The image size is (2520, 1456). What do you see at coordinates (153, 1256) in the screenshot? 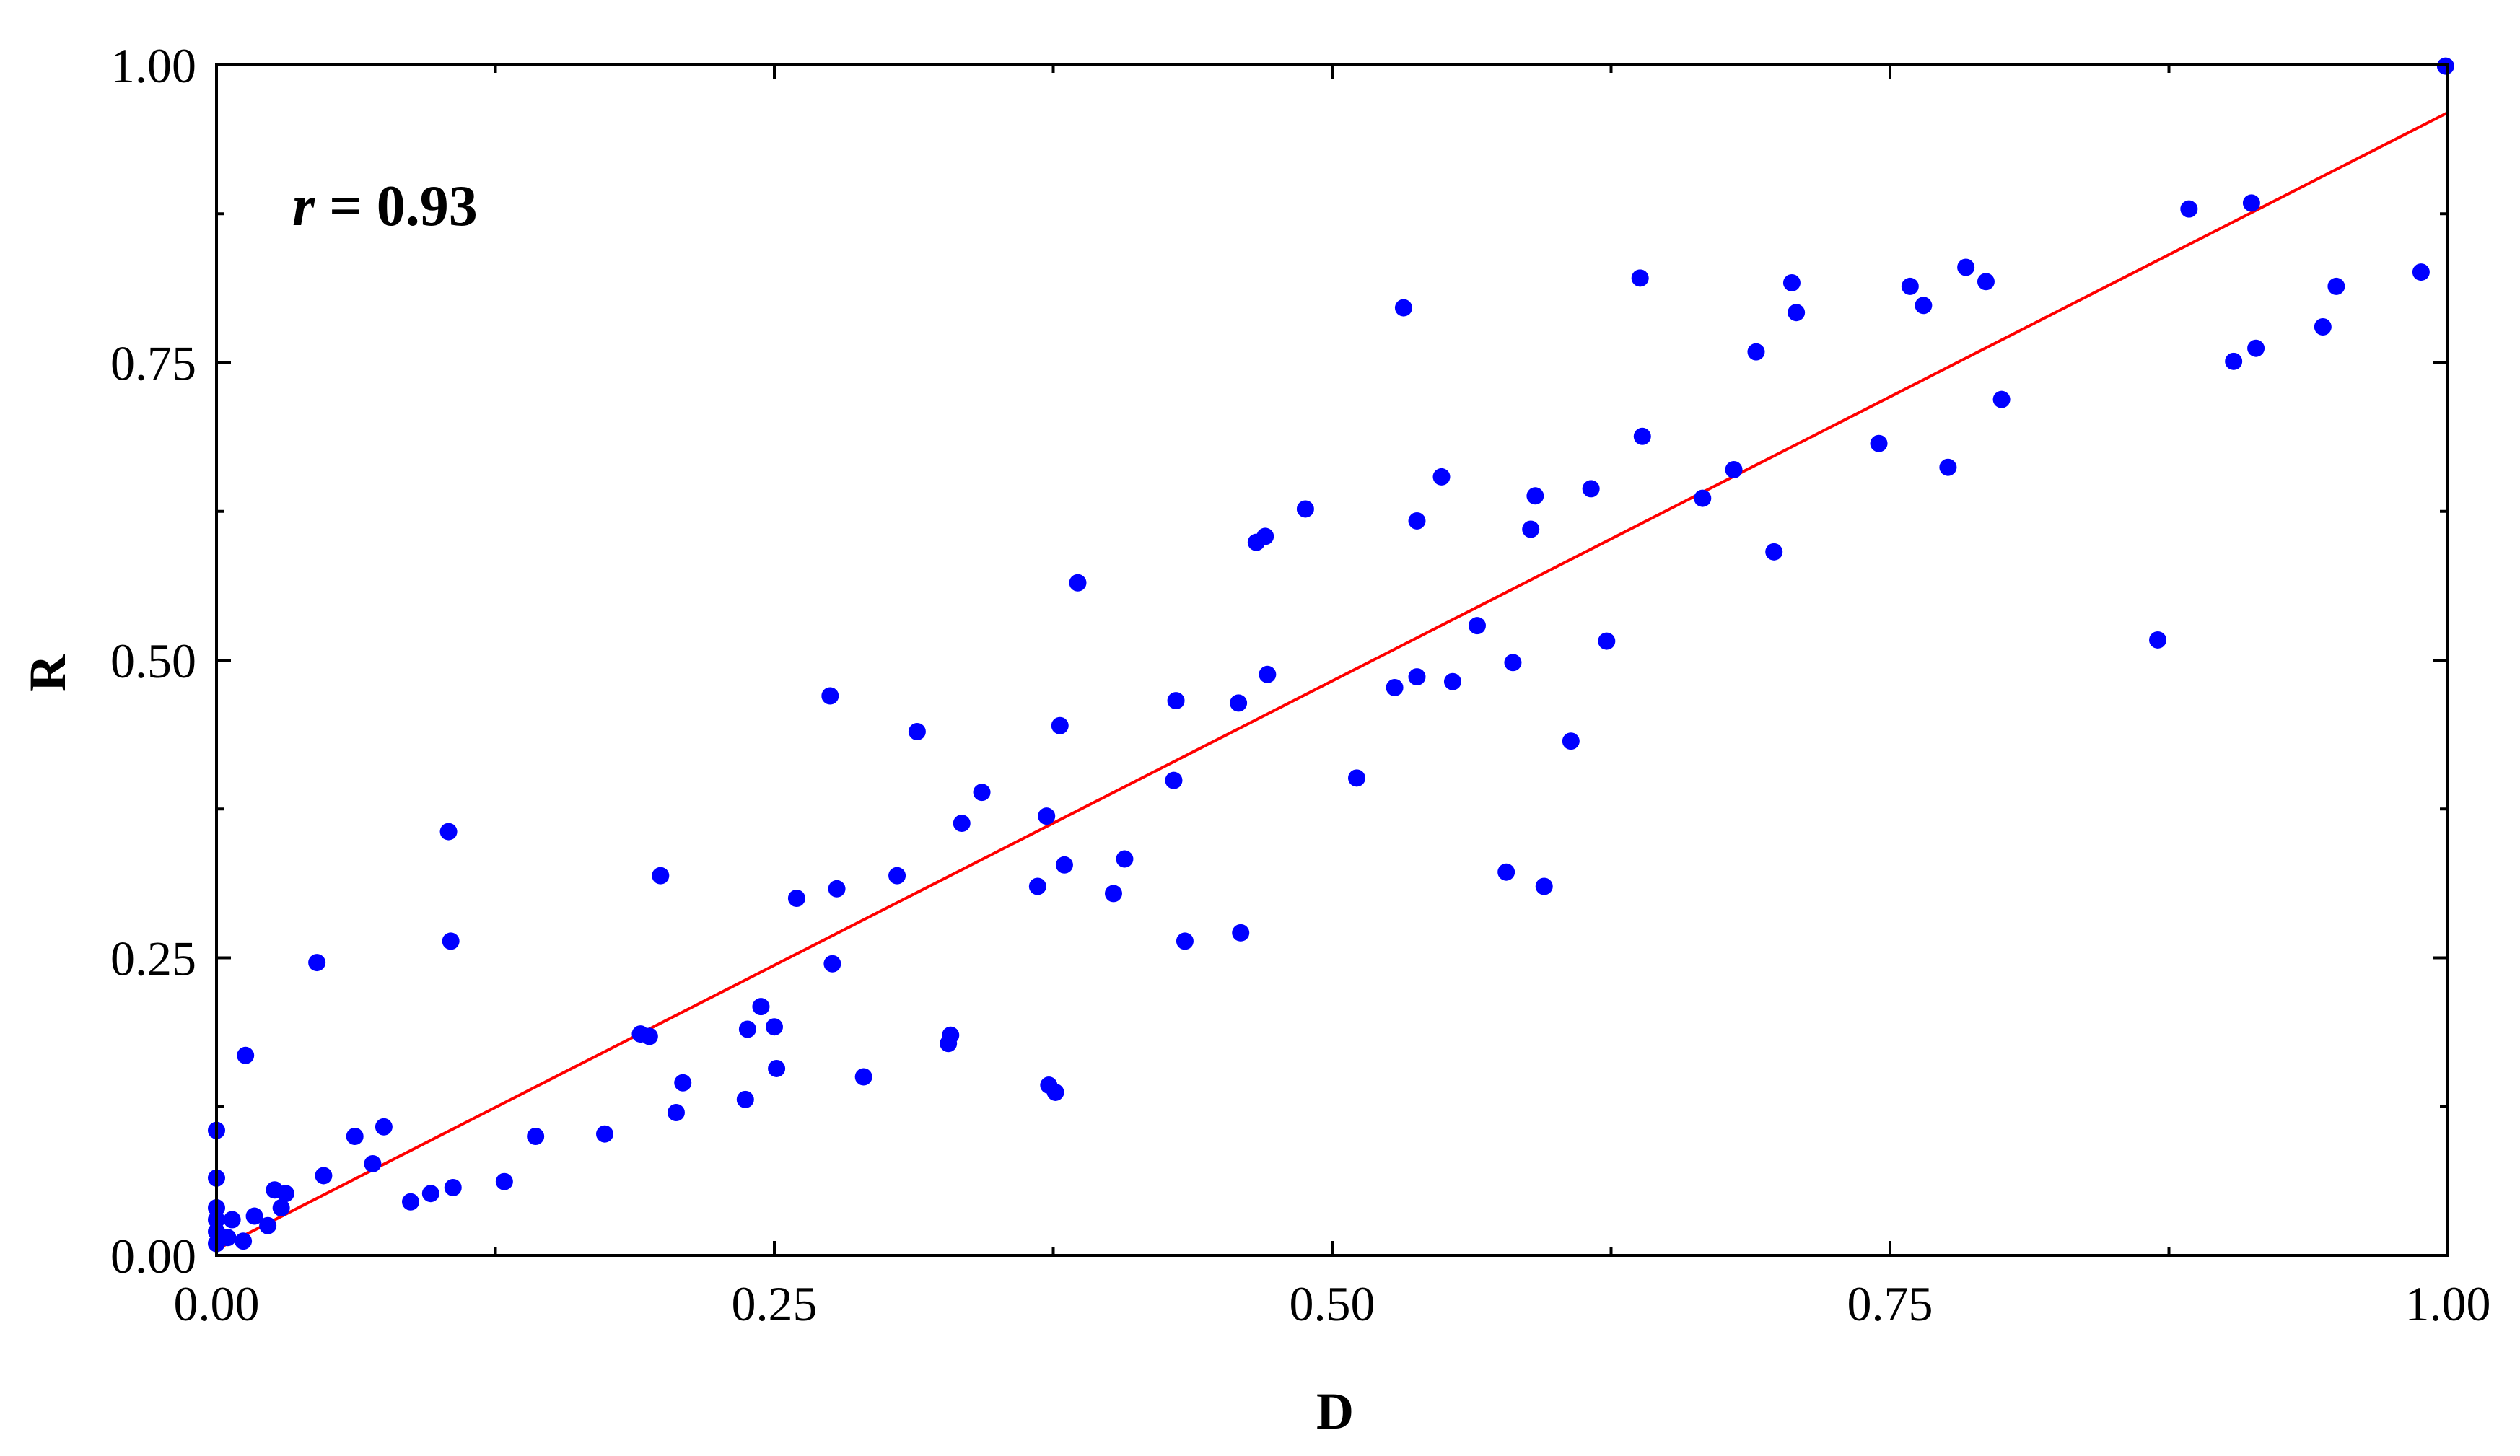
I see `y-tick-label: 0.00` at bounding box center [153, 1256].